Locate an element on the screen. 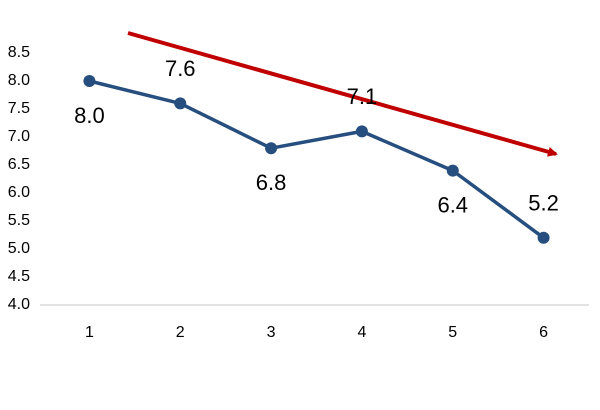 The height and width of the screenshot is (410, 600). data-label: 6.8 is located at coordinates (271, 182).